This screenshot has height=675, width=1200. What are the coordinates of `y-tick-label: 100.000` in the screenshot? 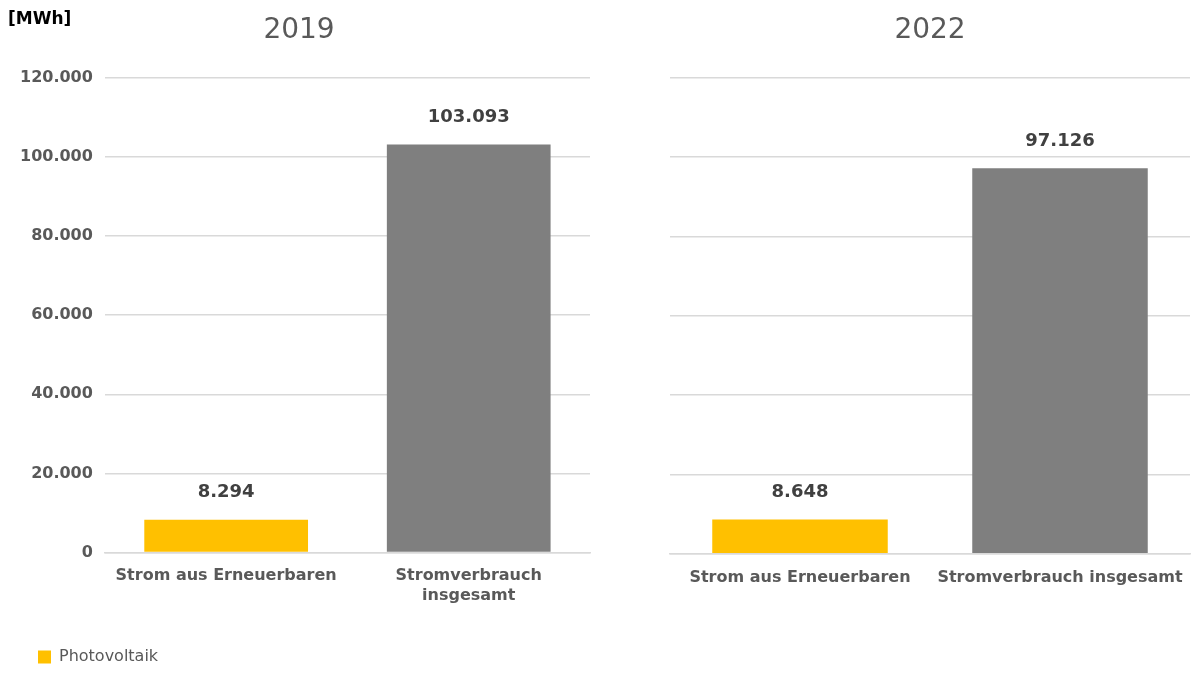 It's located at (56, 155).